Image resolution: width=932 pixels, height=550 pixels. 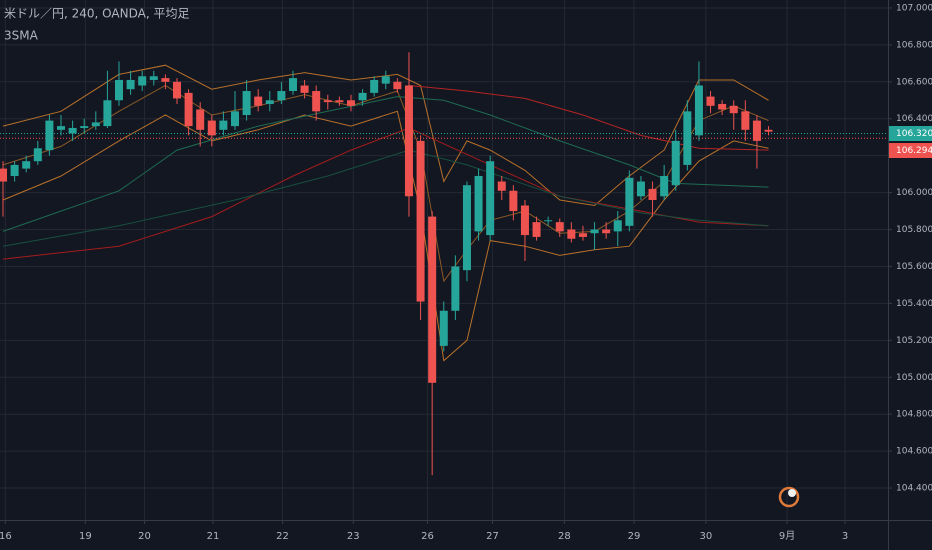 I want to click on x-tick-label: 9月, so click(x=787, y=536).